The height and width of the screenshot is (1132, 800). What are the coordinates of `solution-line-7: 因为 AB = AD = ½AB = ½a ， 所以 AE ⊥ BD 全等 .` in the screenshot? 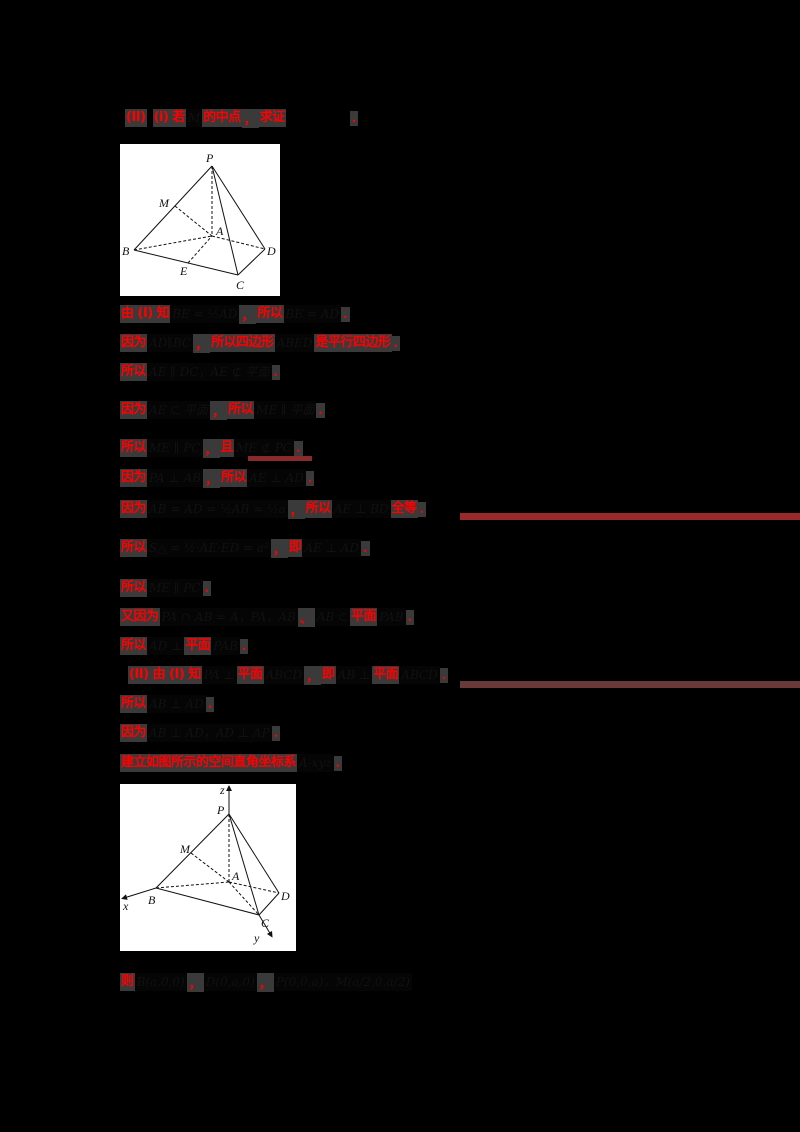 It's located at (273, 509).